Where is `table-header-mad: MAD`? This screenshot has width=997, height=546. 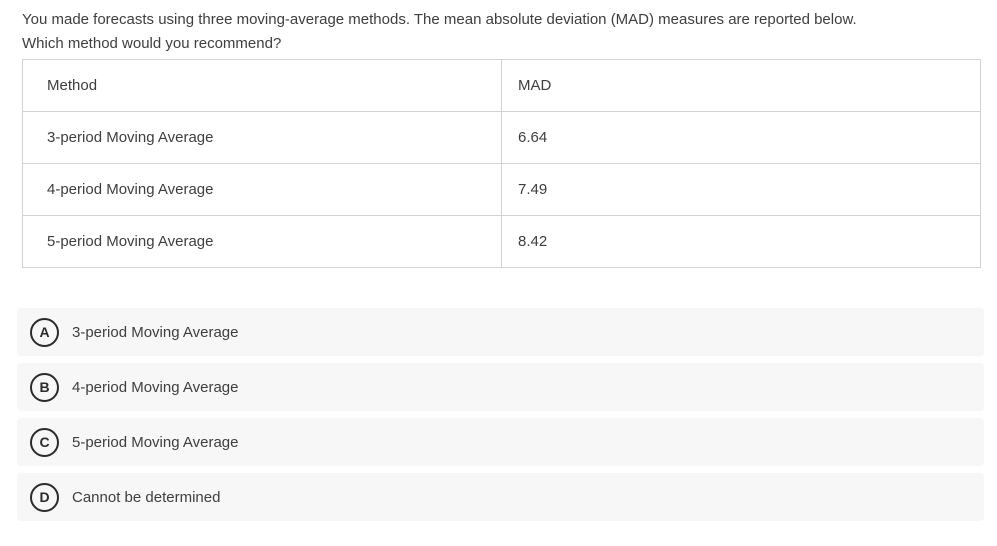
table-header-mad: MAD is located at coordinates (741, 85).